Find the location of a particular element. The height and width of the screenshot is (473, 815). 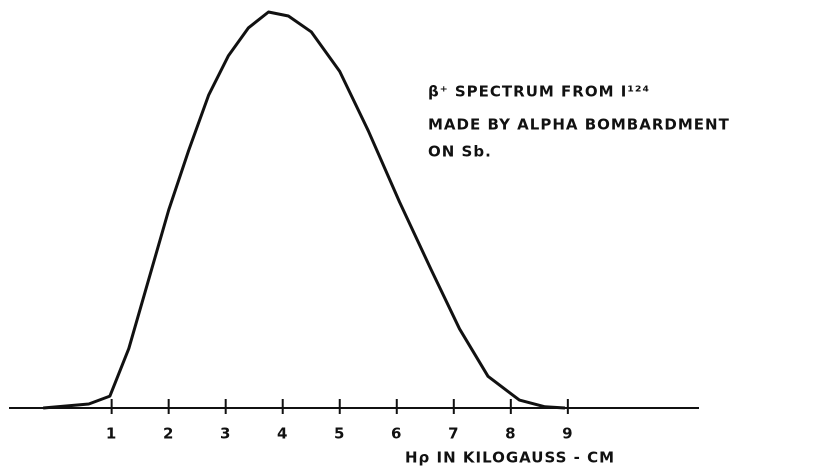

subtitle: ON Sb. is located at coordinates (460, 152).